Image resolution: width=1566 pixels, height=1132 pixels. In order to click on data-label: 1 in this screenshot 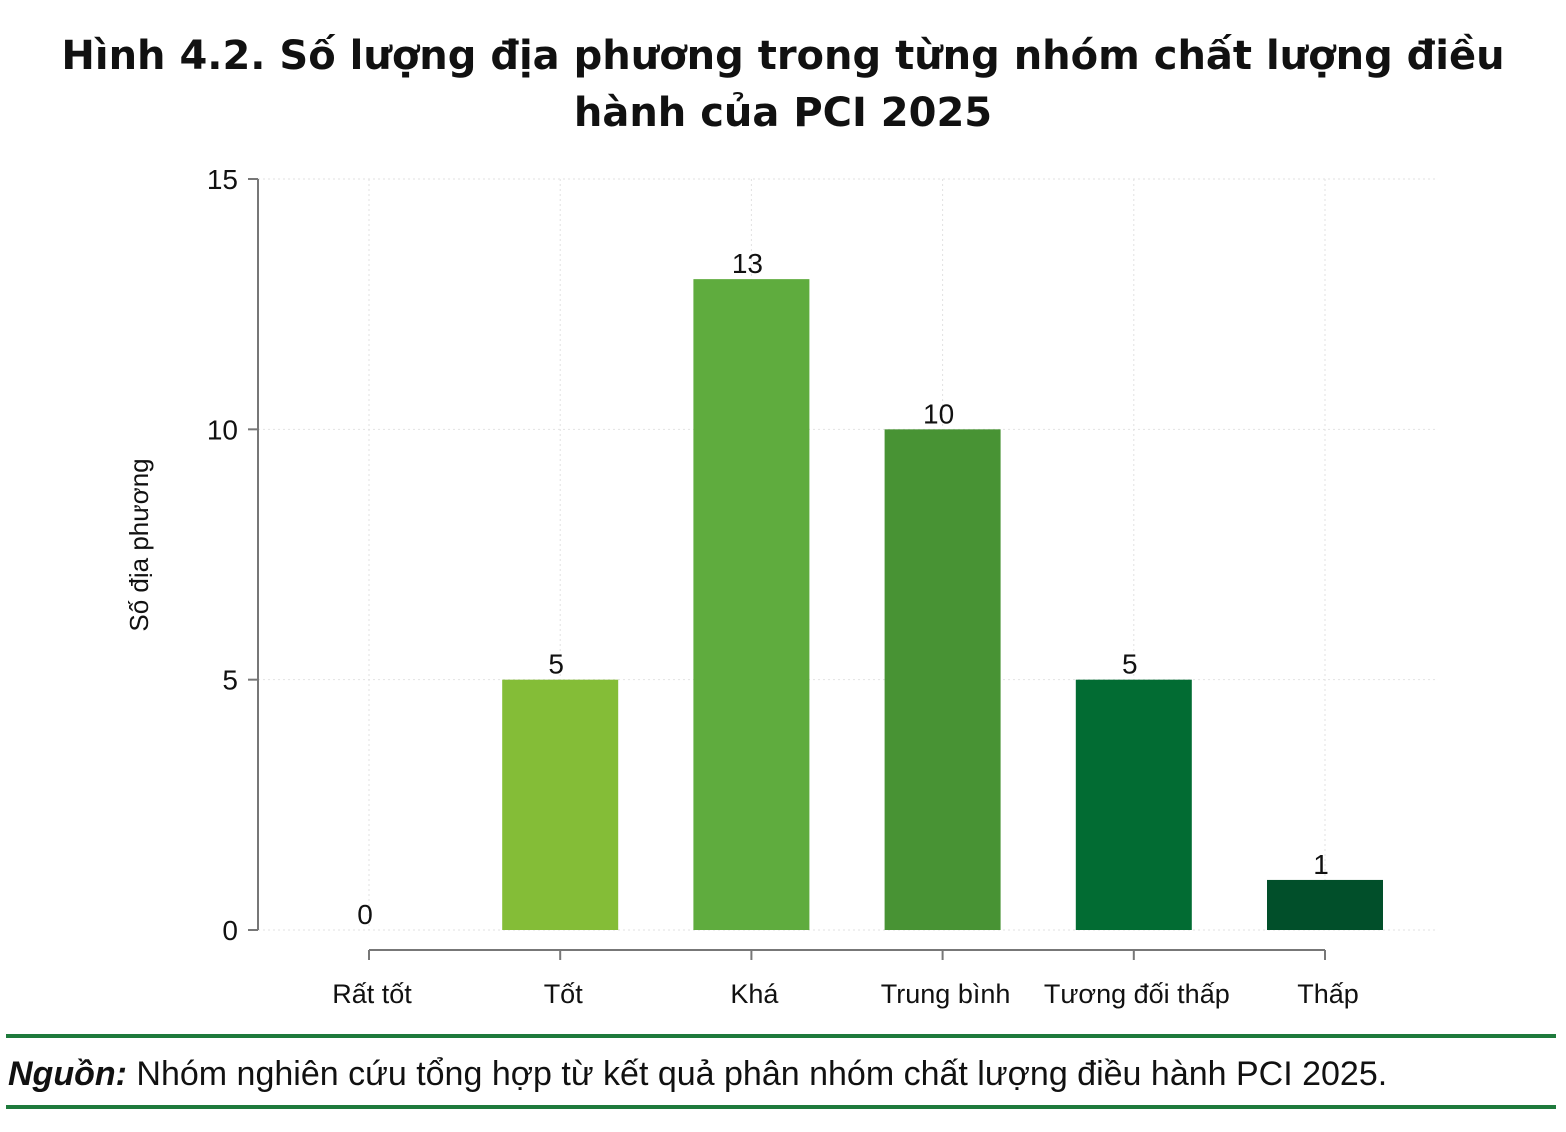, I will do `click(1321, 864)`.